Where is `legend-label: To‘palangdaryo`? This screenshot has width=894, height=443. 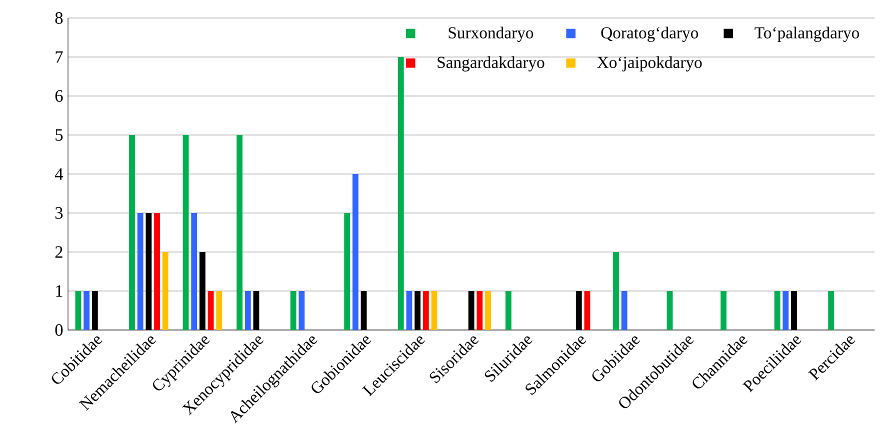
legend-label: To‘palangdaryo is located at coordinates (807, 34).